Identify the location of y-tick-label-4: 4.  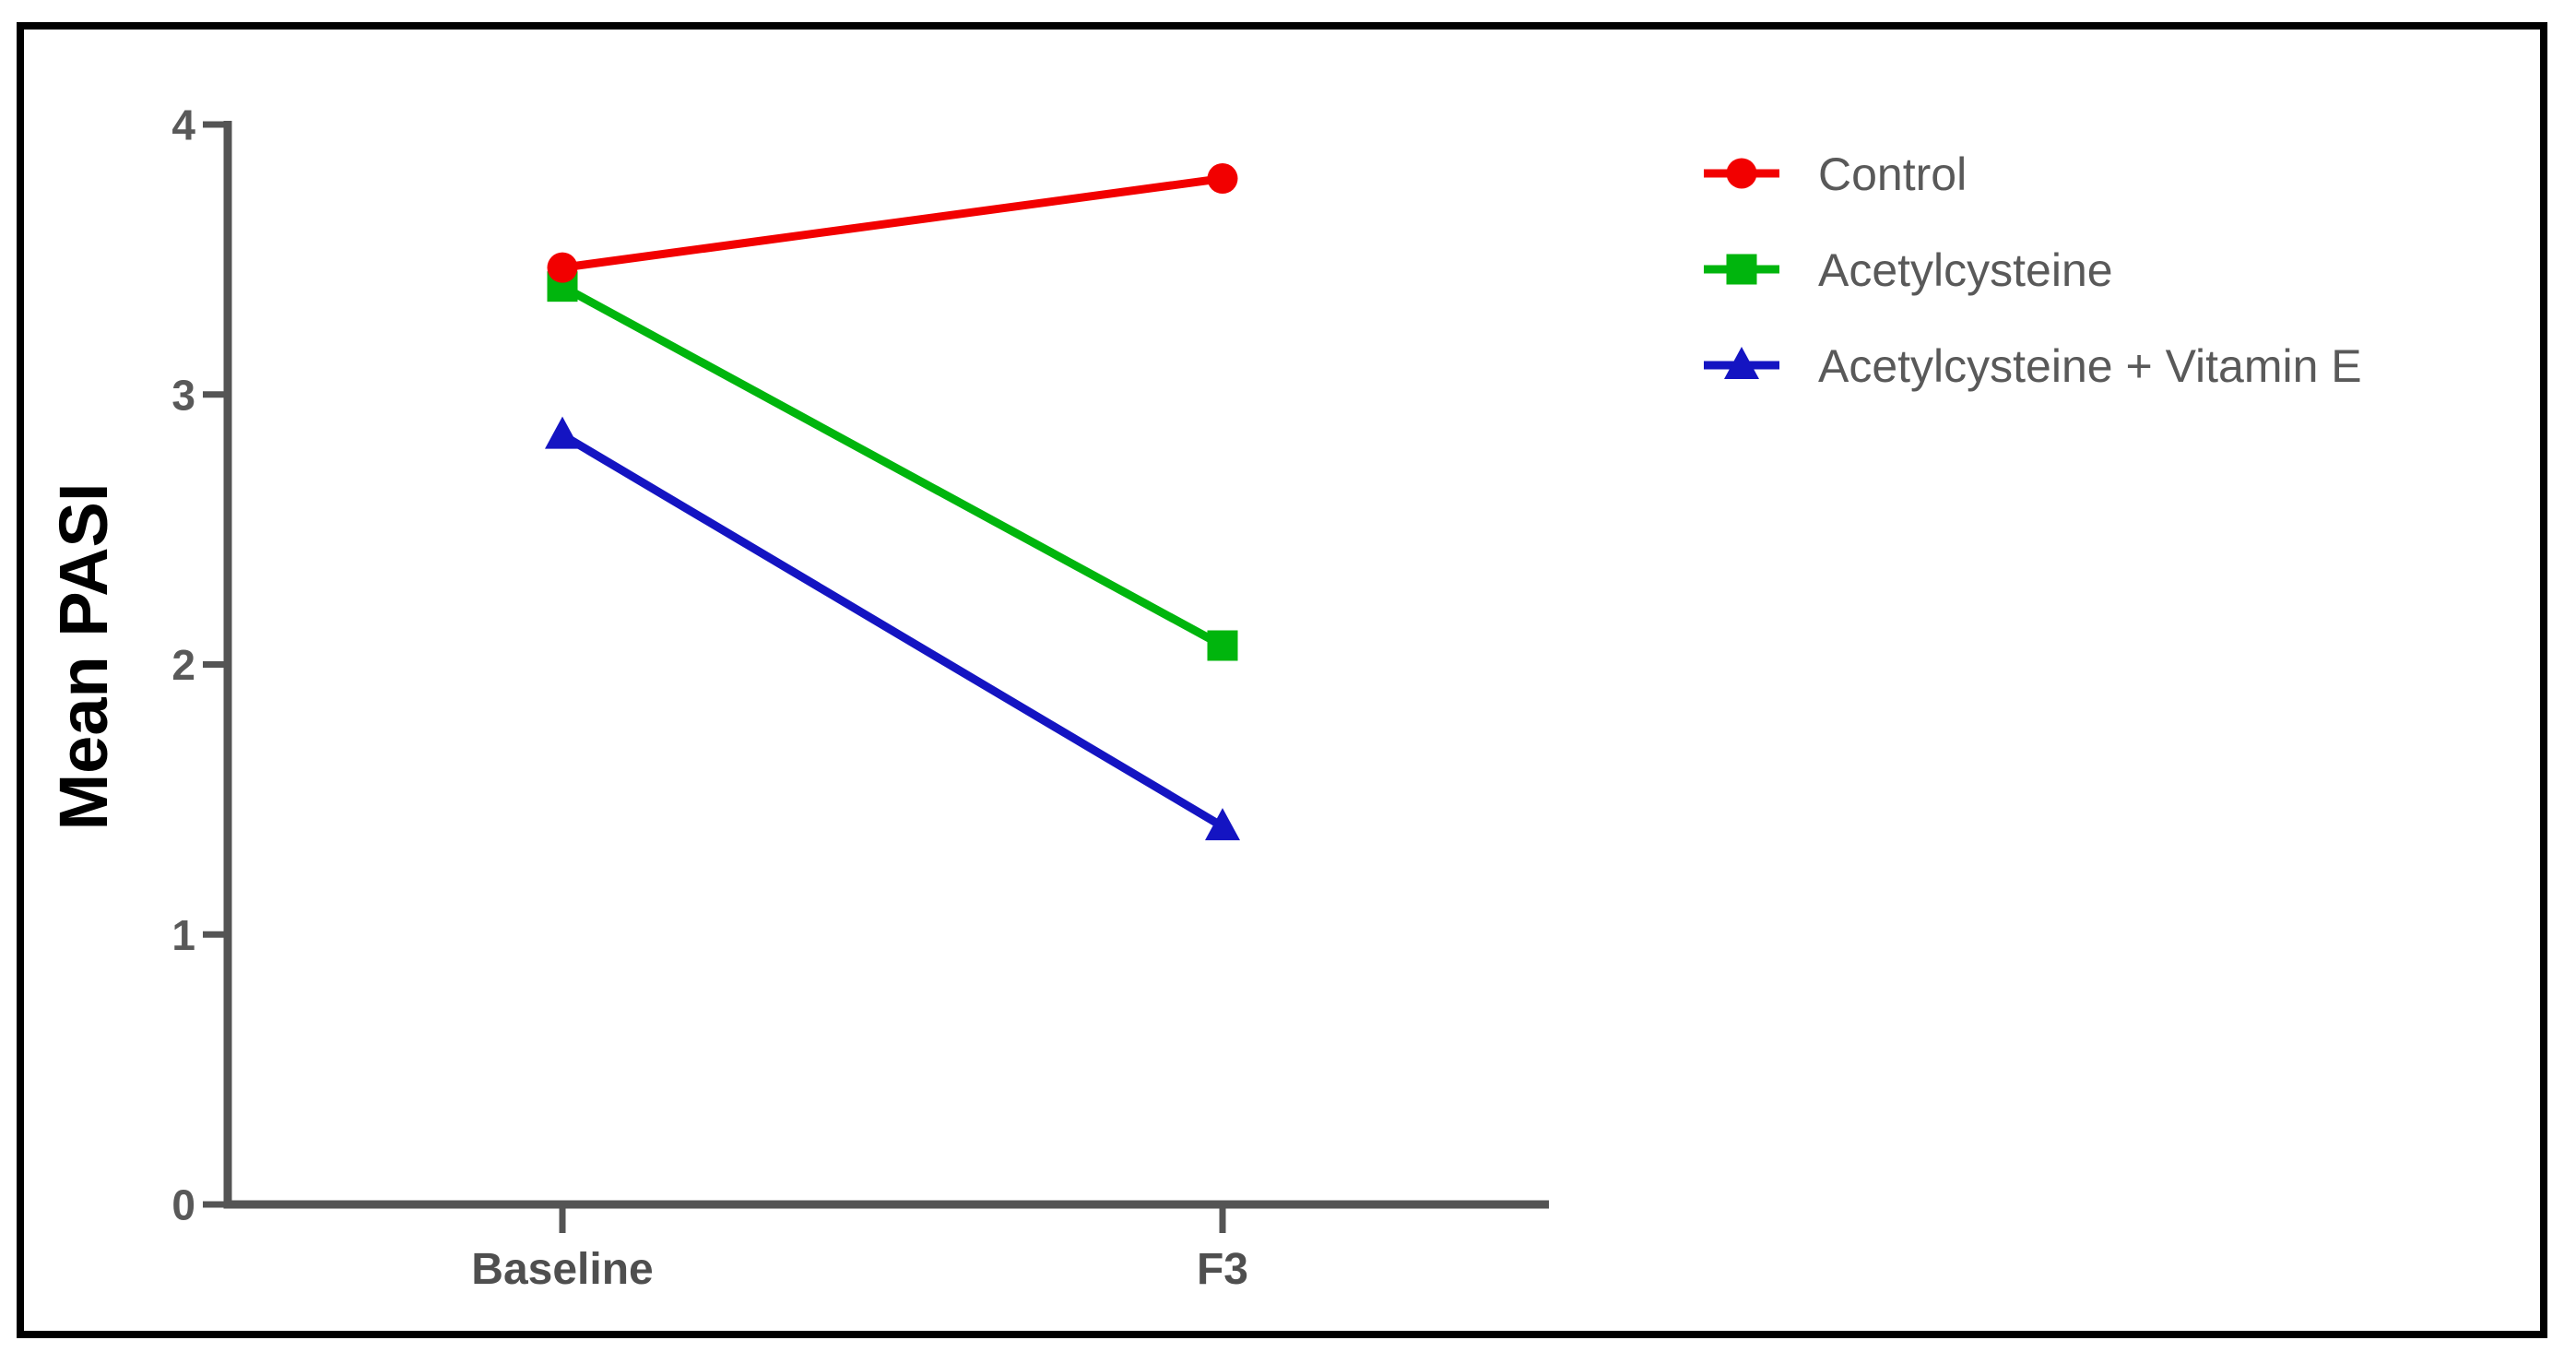
(183, 125).